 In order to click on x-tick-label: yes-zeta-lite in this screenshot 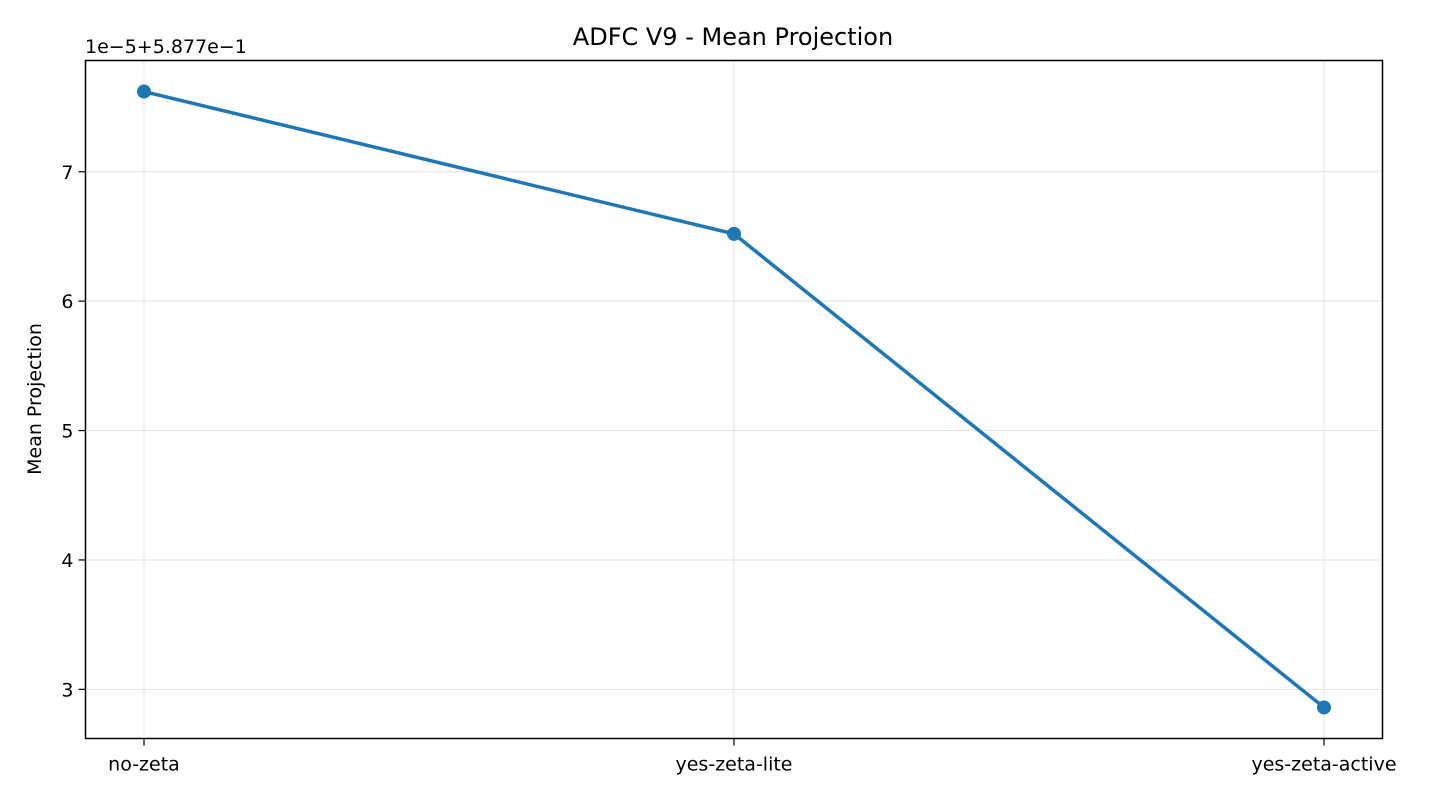, I will do `click(734, 765)`.